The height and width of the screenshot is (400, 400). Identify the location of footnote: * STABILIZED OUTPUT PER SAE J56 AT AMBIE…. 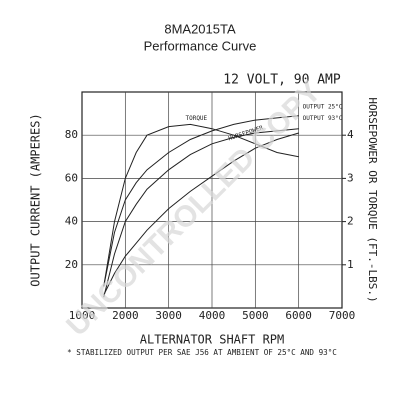
(202, 352).